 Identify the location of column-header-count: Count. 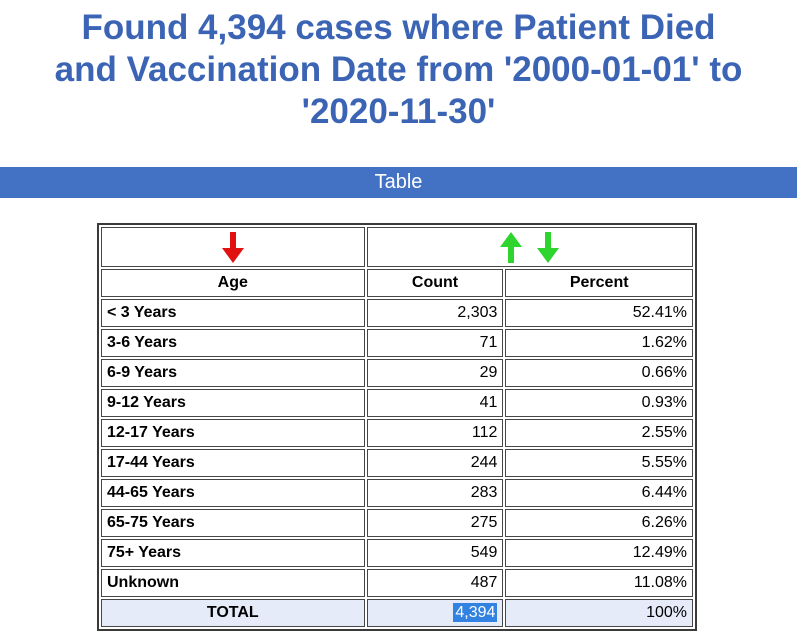
(435, 283).